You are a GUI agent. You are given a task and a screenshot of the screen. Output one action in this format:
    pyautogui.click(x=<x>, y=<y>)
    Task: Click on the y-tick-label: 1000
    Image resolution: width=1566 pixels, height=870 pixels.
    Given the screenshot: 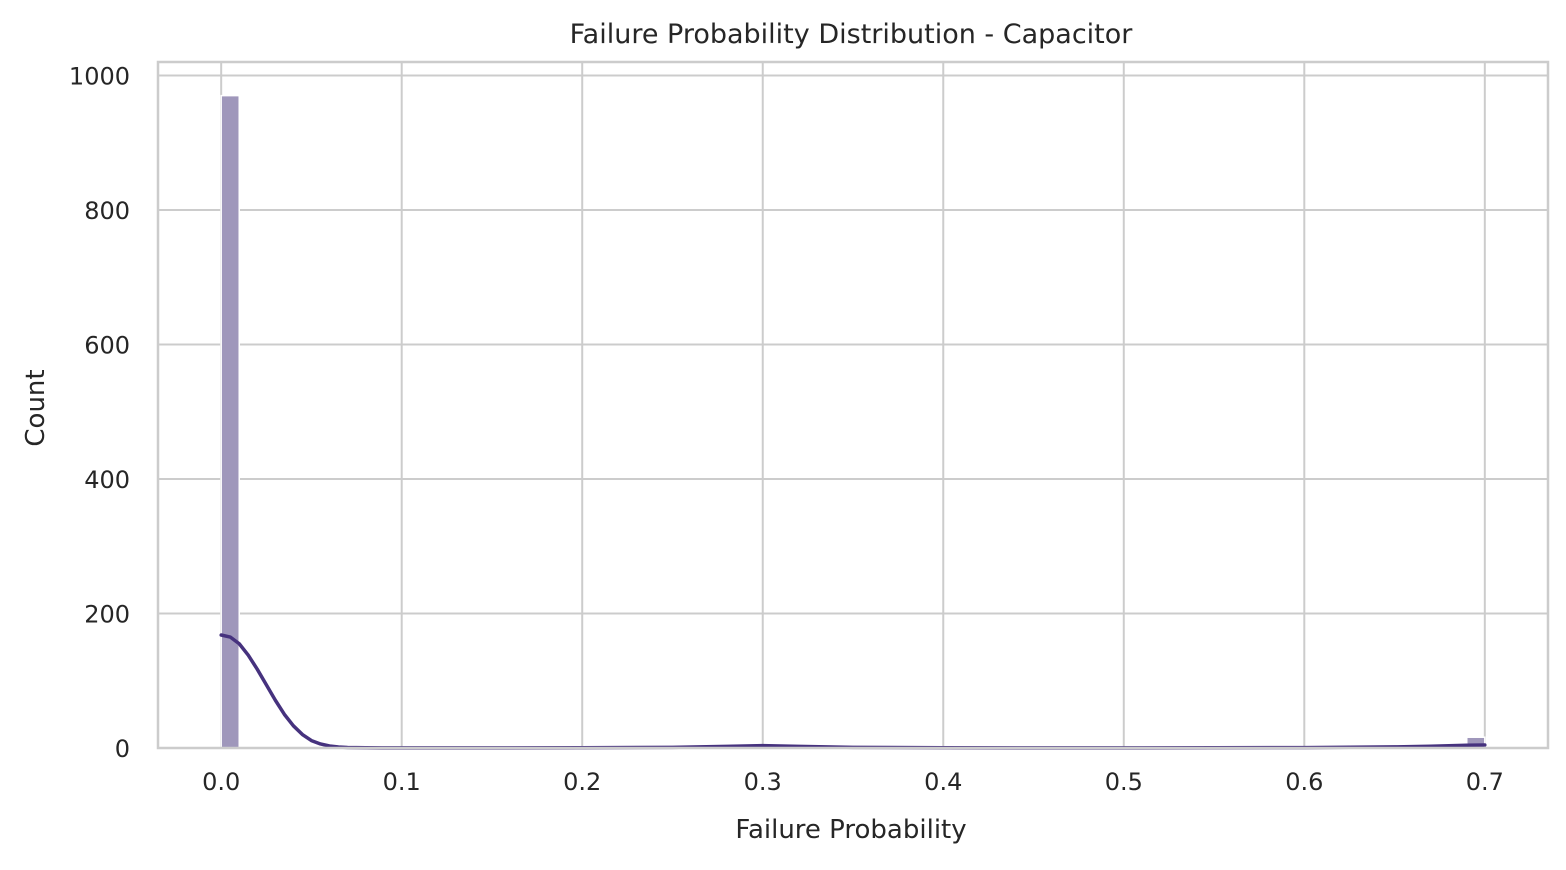 What is the action you would take?
    pyautogui.click(x=99, y=76)
    